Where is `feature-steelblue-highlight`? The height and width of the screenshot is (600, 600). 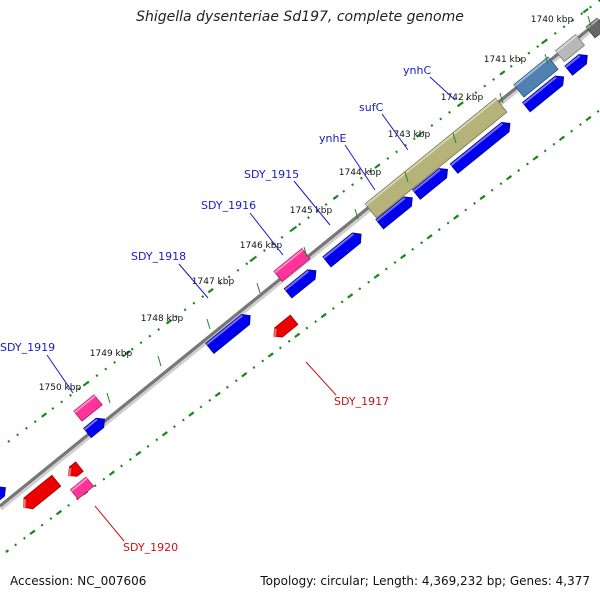 feature-steelblue-highlight is located at coordinates (532, 72).